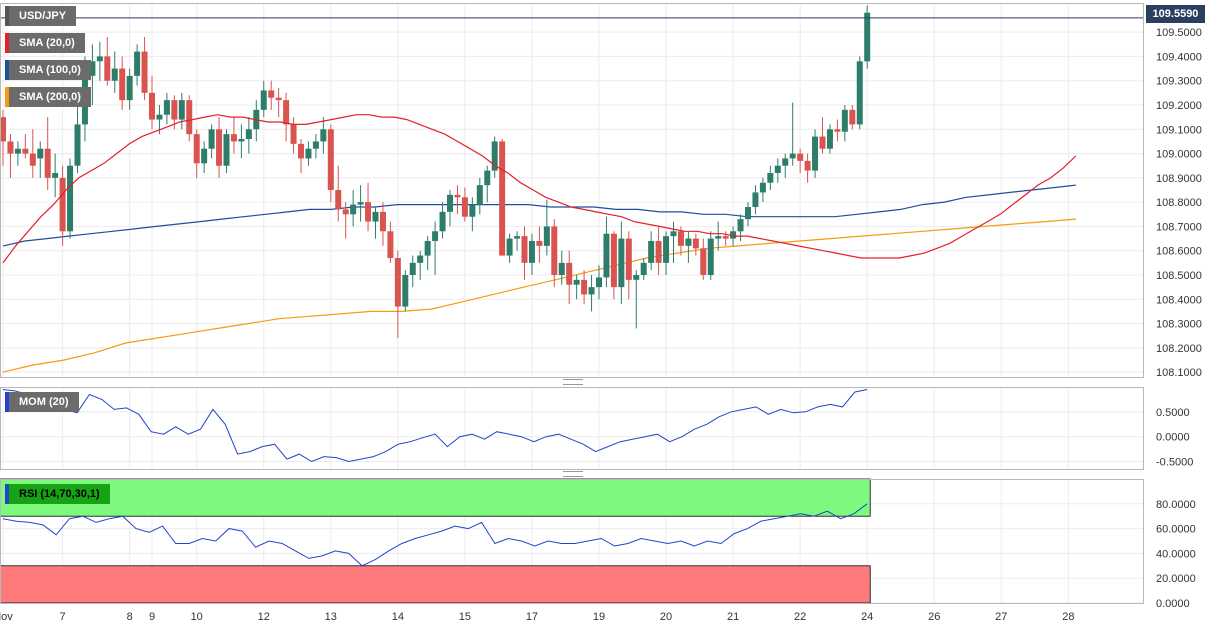 This screenshot has height=630, width=1218. What do you see at coordinates (435, 497) in the screenshot?
I see `rsi-overbought-zone` at bounding box center [435, 497].